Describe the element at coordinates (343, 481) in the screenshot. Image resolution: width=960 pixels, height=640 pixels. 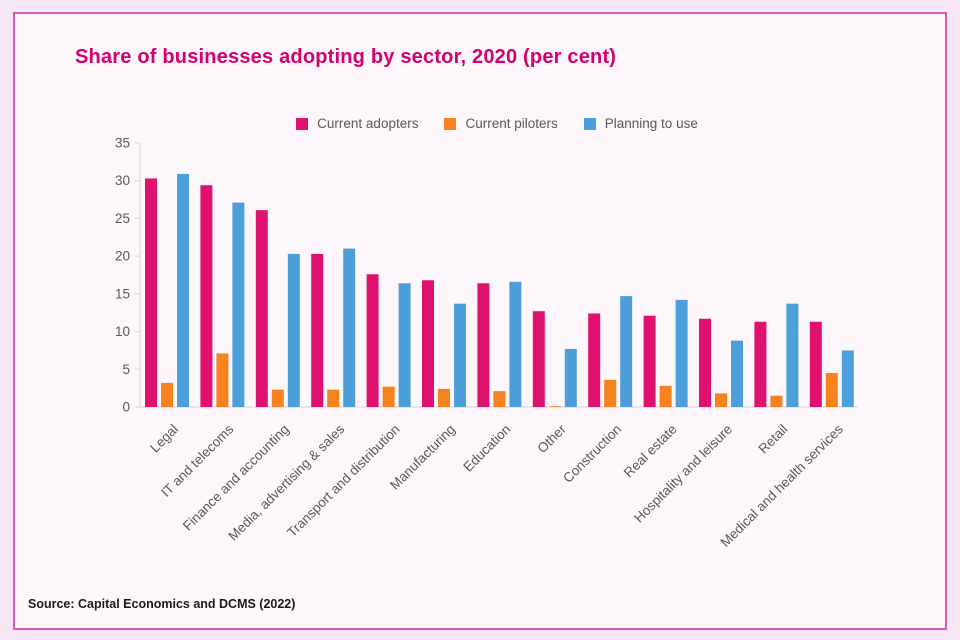
I see `x-category-label: Transport and distribution` at that location.